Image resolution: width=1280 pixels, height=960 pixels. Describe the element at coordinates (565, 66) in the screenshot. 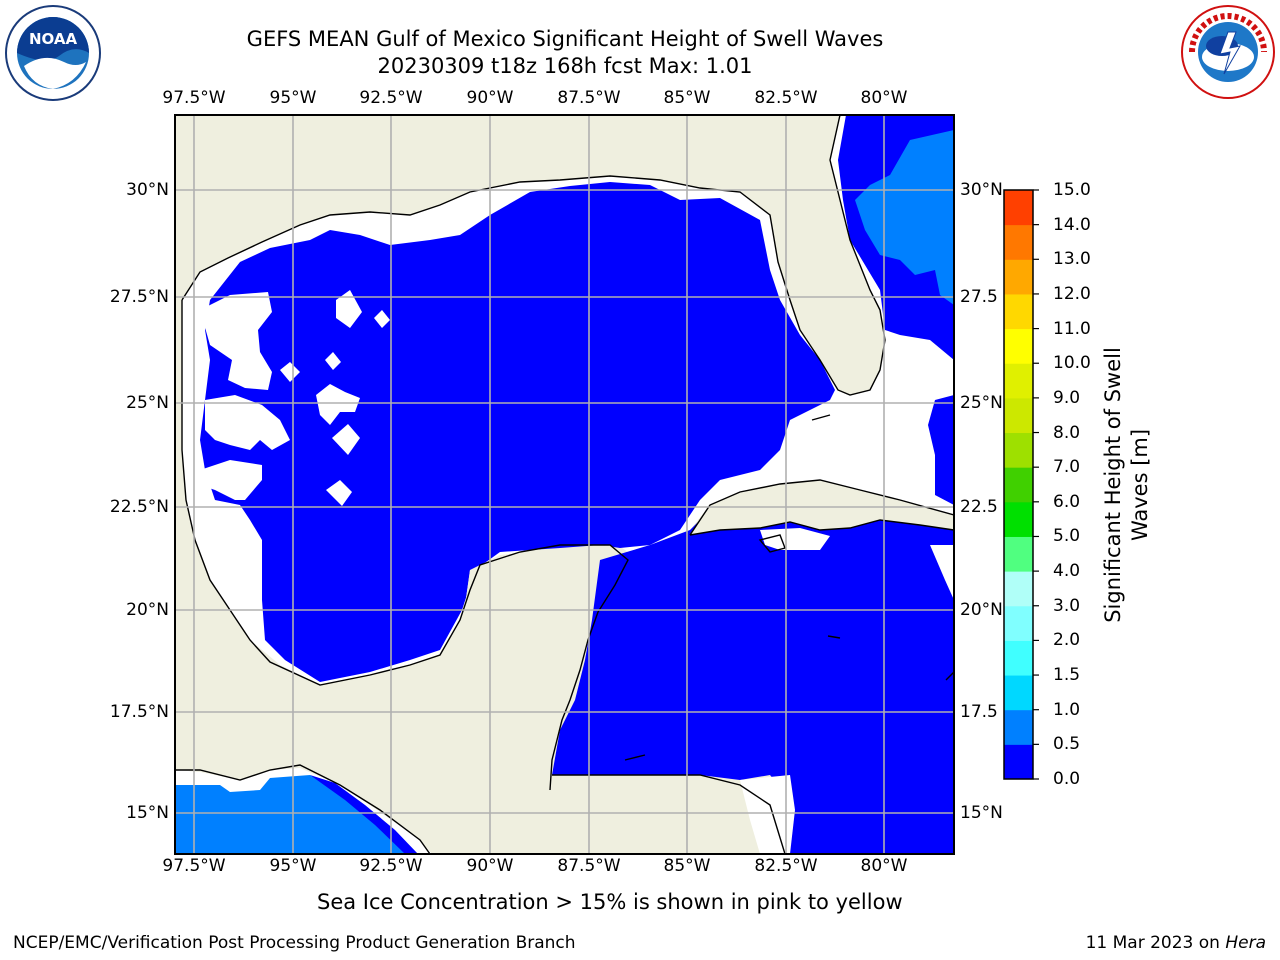

I see `map-subtitle: 20230309 t18z 168h fcst Max: 1.01` at that location.